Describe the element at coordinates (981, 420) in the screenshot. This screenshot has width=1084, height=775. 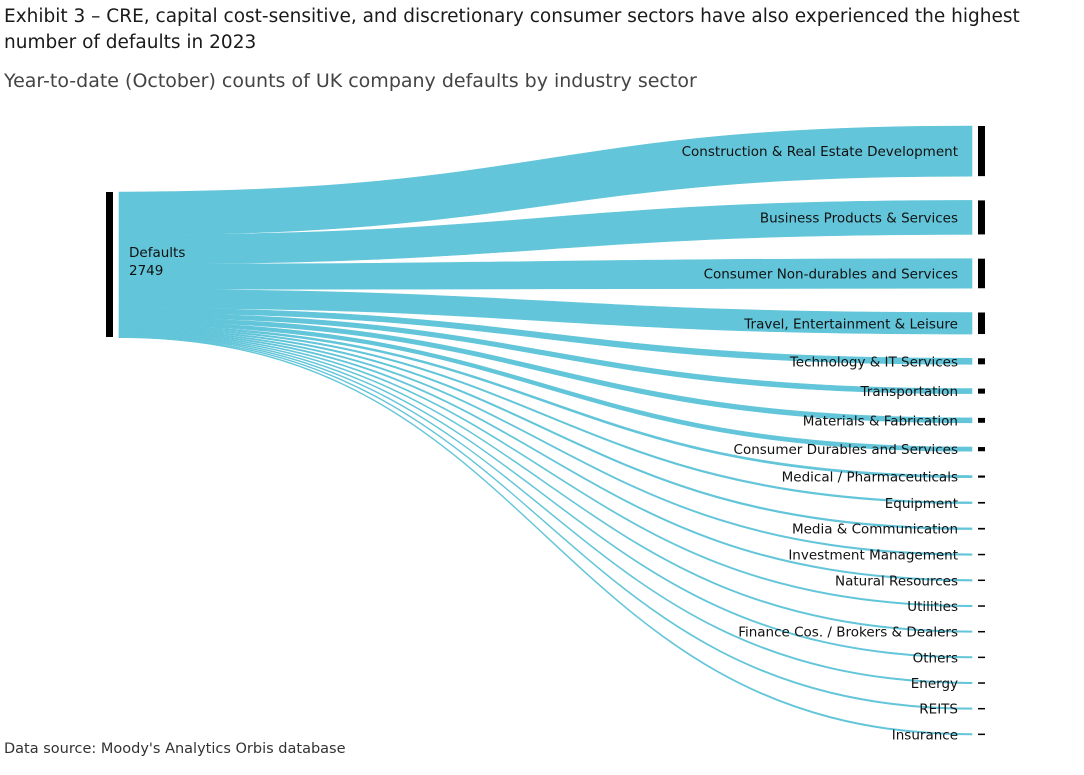
I see `node-materials-fabrication` at that location.